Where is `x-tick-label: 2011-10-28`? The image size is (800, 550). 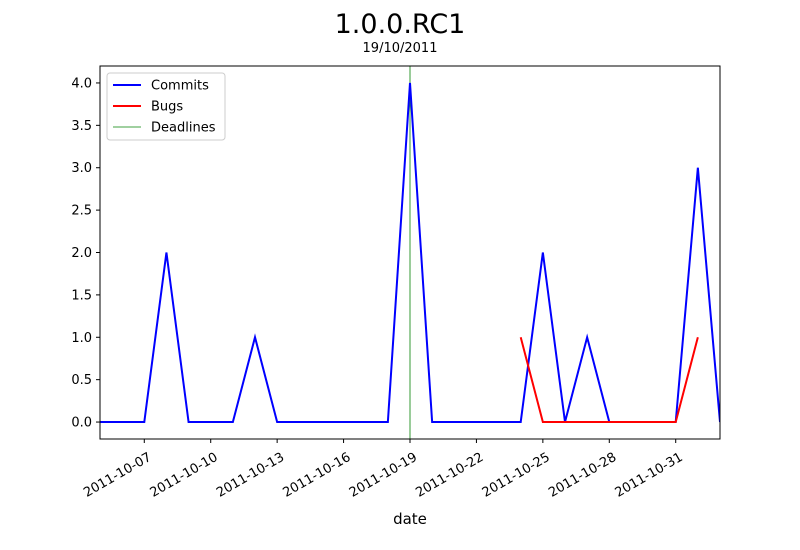
x-tick-label: 2011-10-28 is located at coordinates (582, 475).